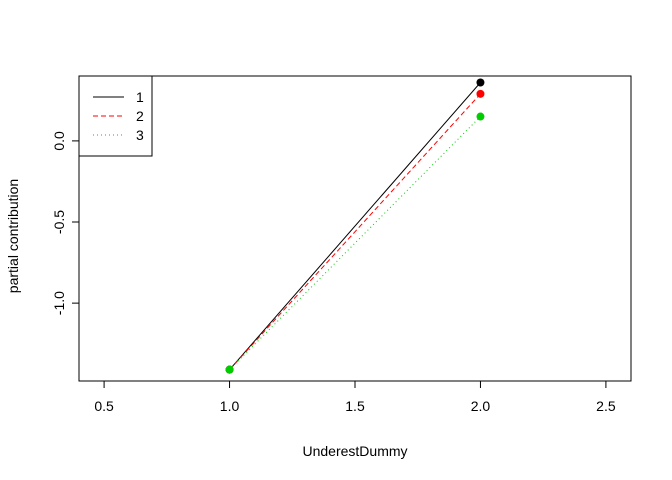 This screenshot has width=672, height=480. I want to click on y-axis: -1.0 -0.5 0.0, so click(65, 223).